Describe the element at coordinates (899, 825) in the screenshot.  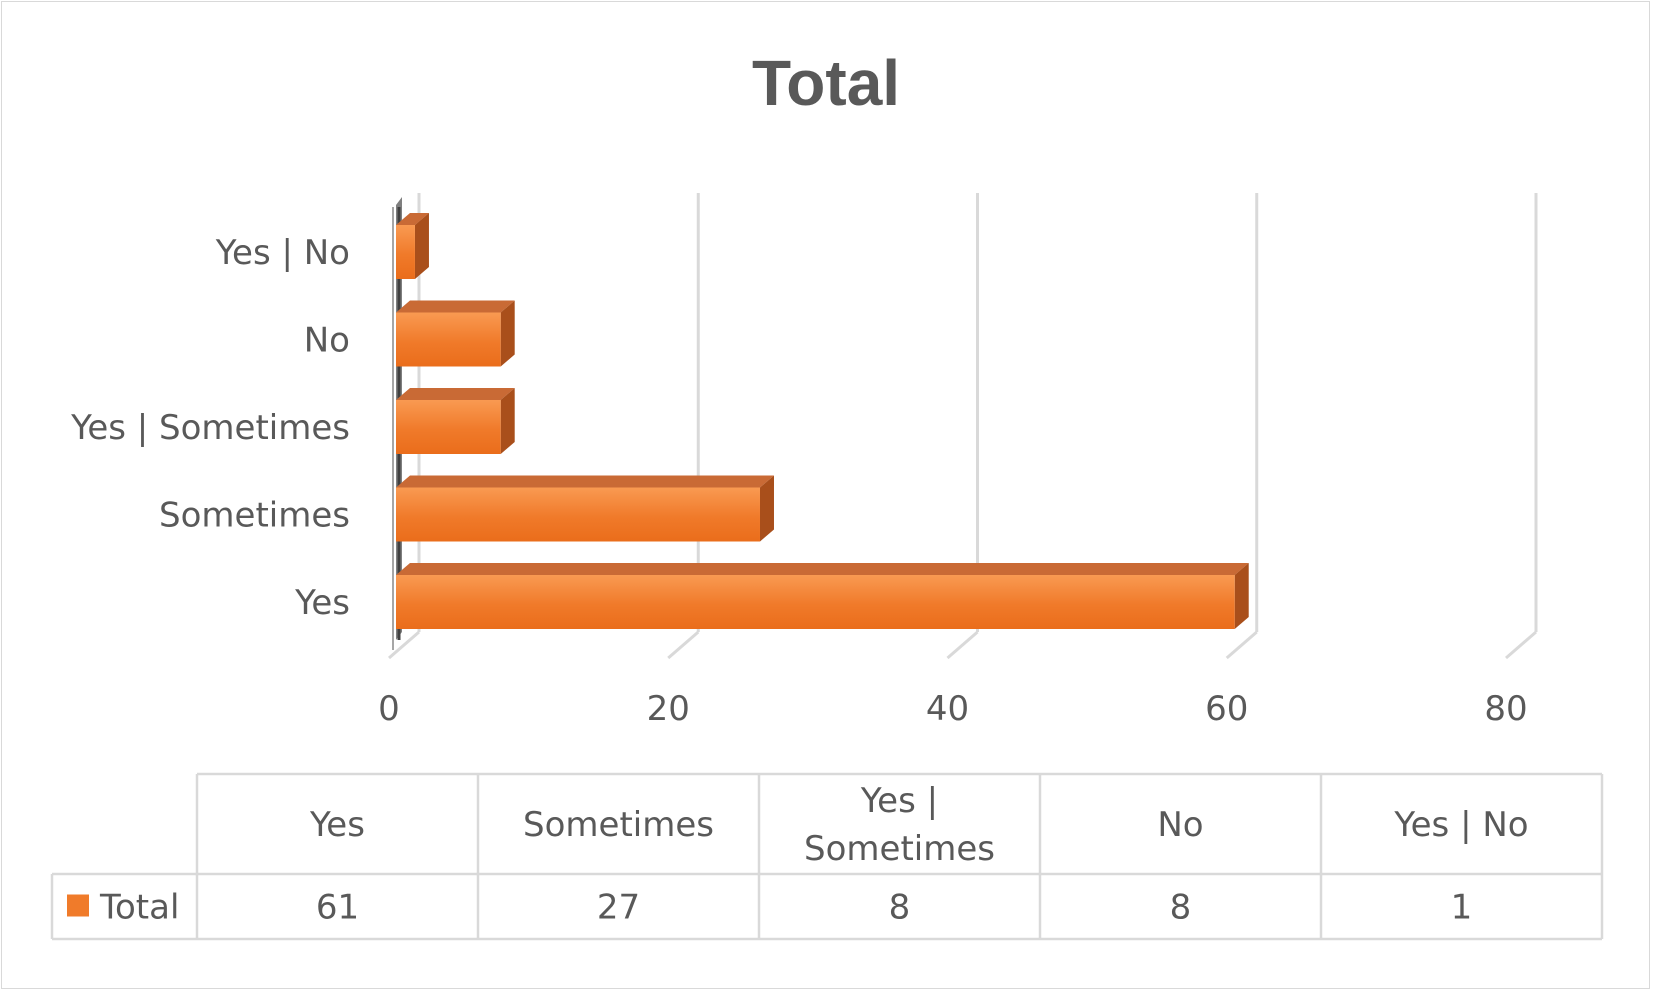
I see `table-header-cell: Yes | Sometimes` at that location.